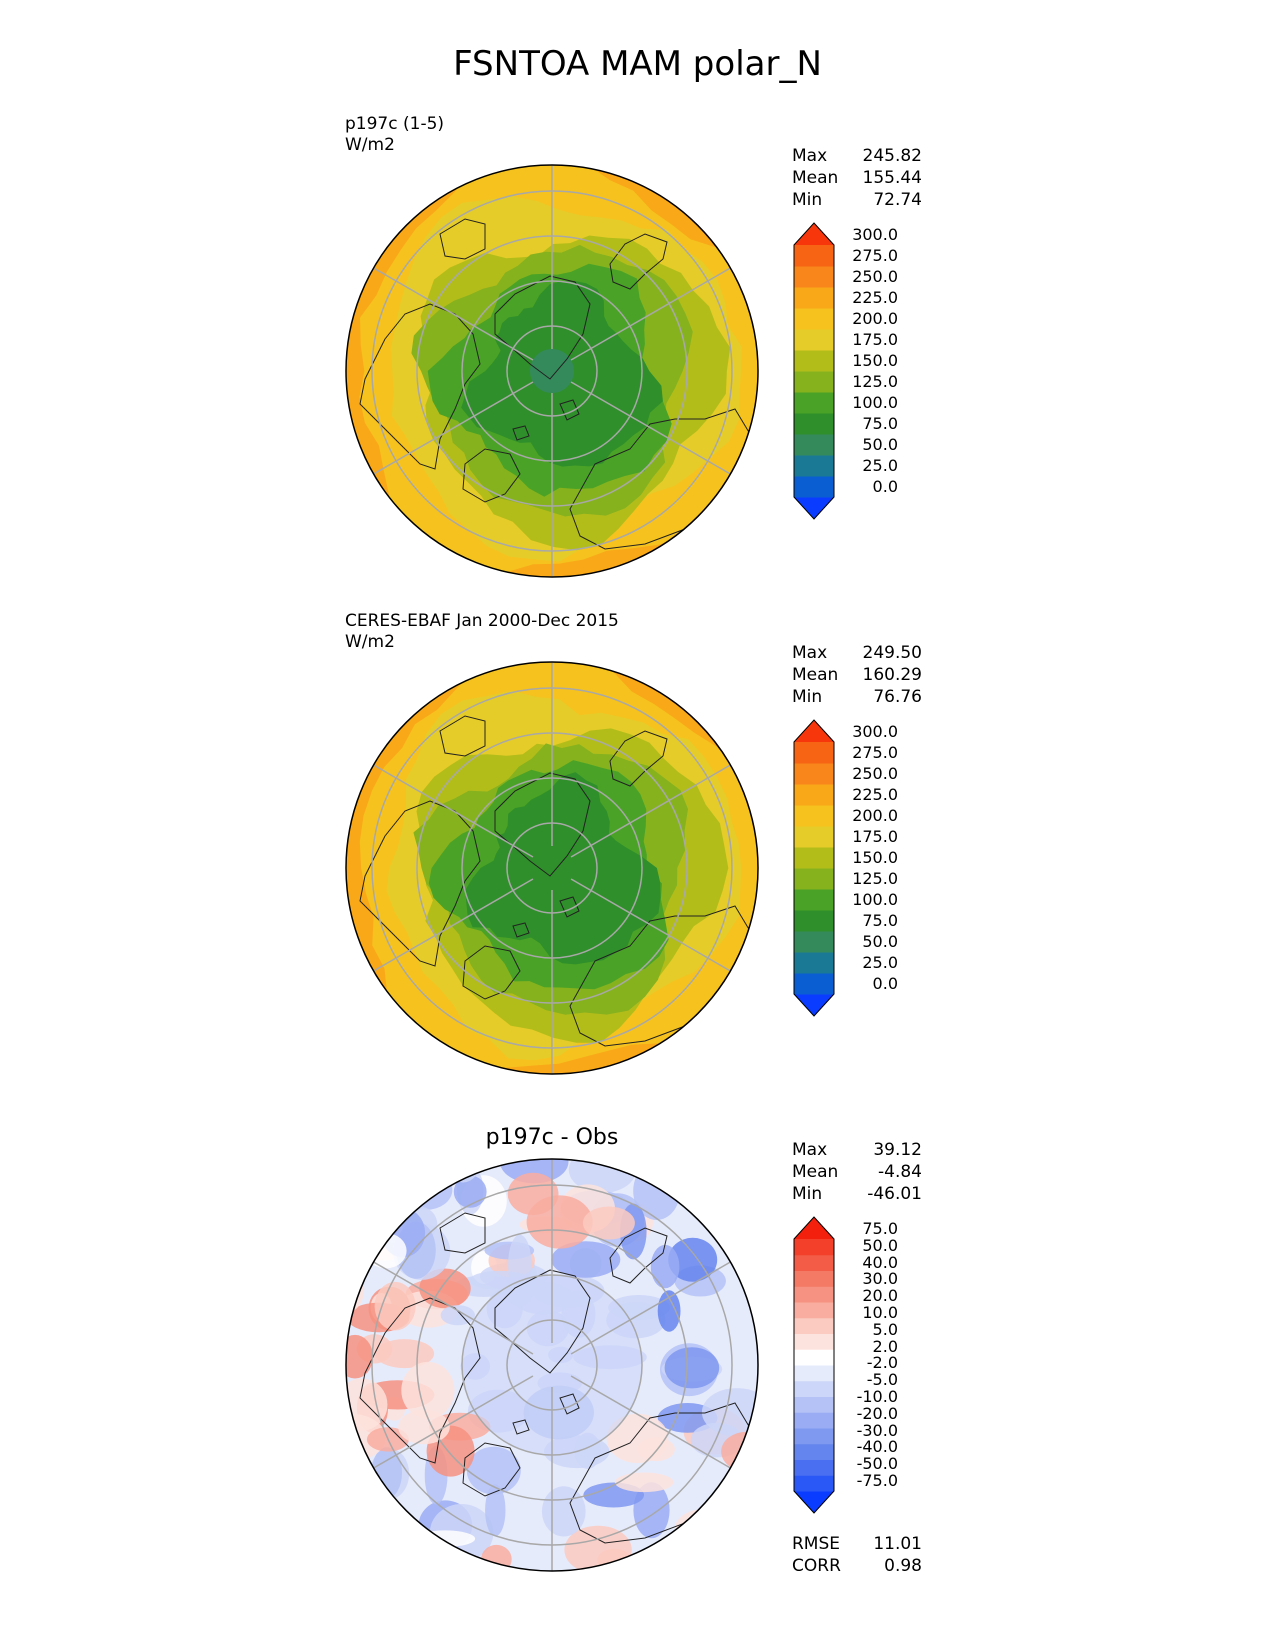 The image size is (1275, 1650). I want to click on stat-value: 249.50, so click(892, 653).